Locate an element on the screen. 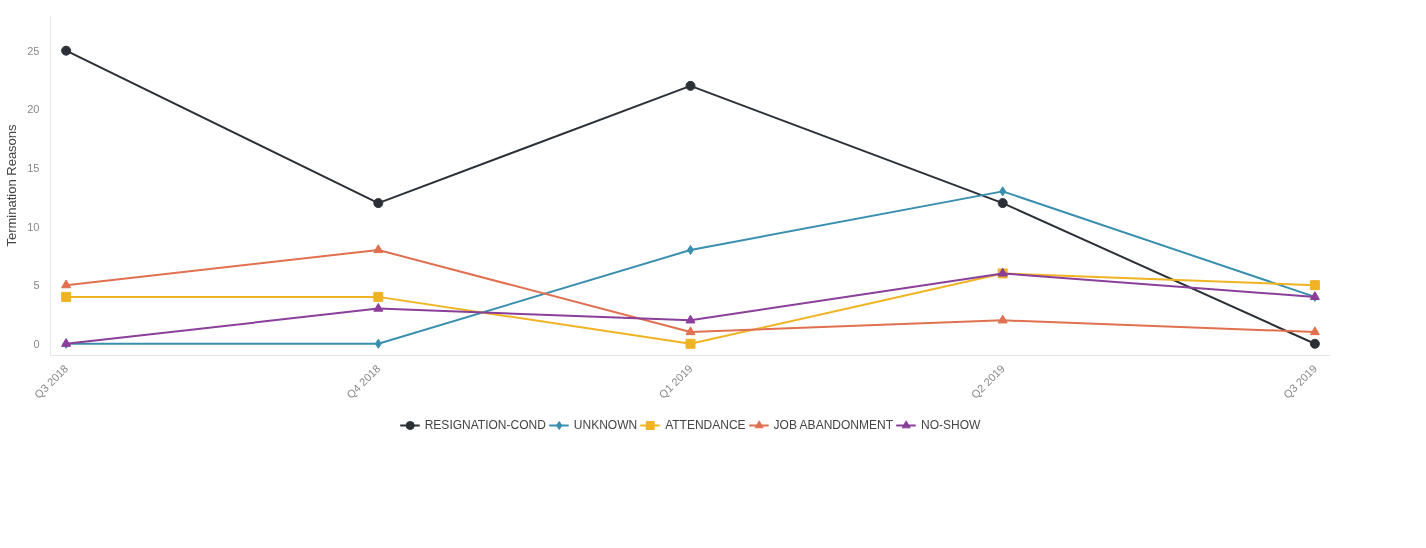 Image resolution: width=1426 pixels, height=548 pixels. legend-label: RESIGNATION-COND is located at coordinates (485, 425).